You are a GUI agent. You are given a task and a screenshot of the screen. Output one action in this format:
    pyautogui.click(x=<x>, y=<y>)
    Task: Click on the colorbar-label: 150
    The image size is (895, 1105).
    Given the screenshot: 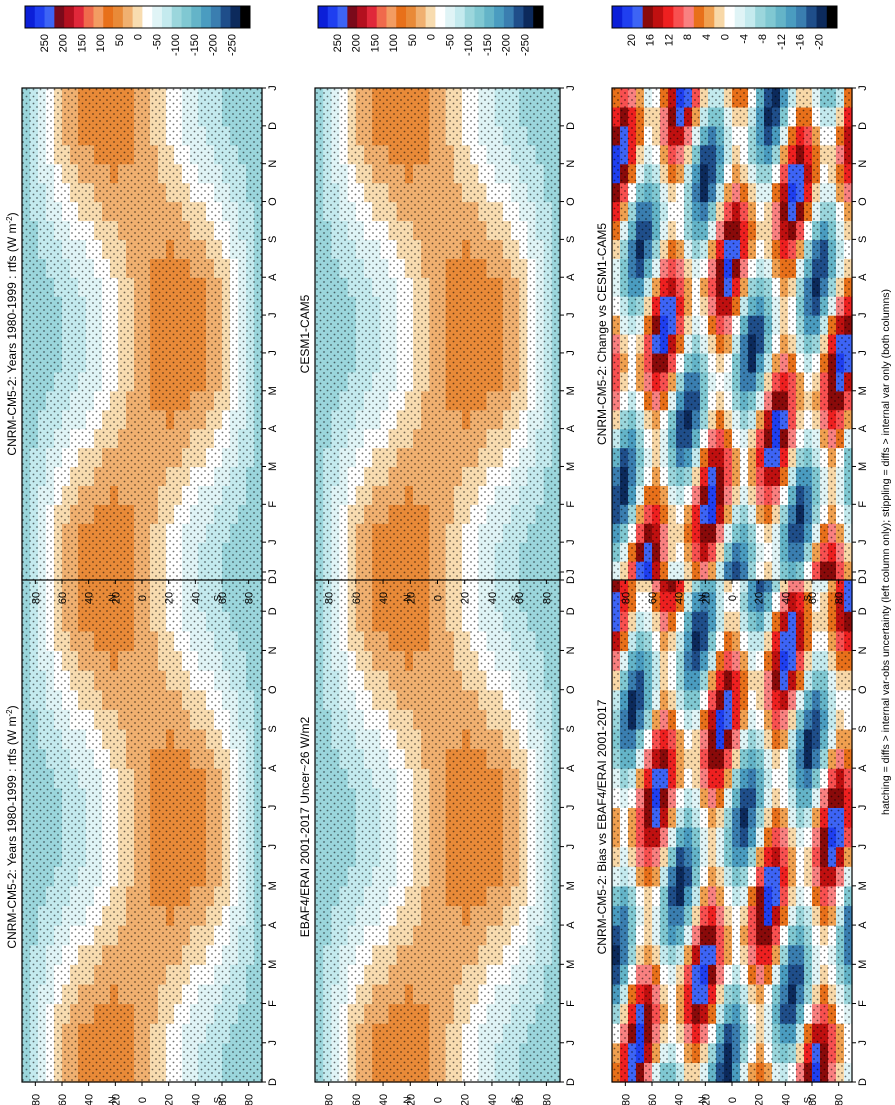 What is the action you would take?
    pyautogui.click(x=82, y=43)
    